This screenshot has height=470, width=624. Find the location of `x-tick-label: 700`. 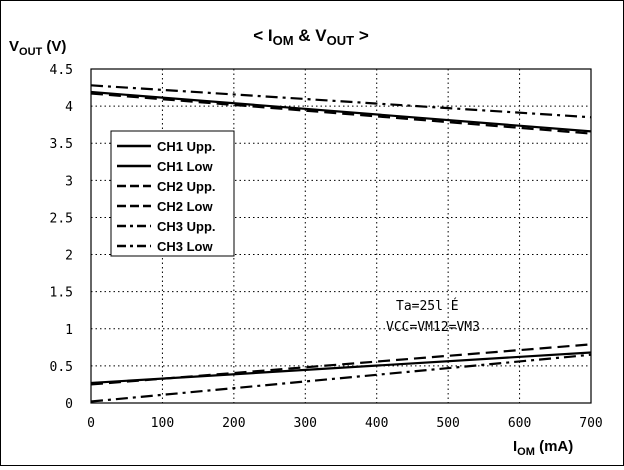

x-tick-label: 700 is located at coordinates (590, 423).